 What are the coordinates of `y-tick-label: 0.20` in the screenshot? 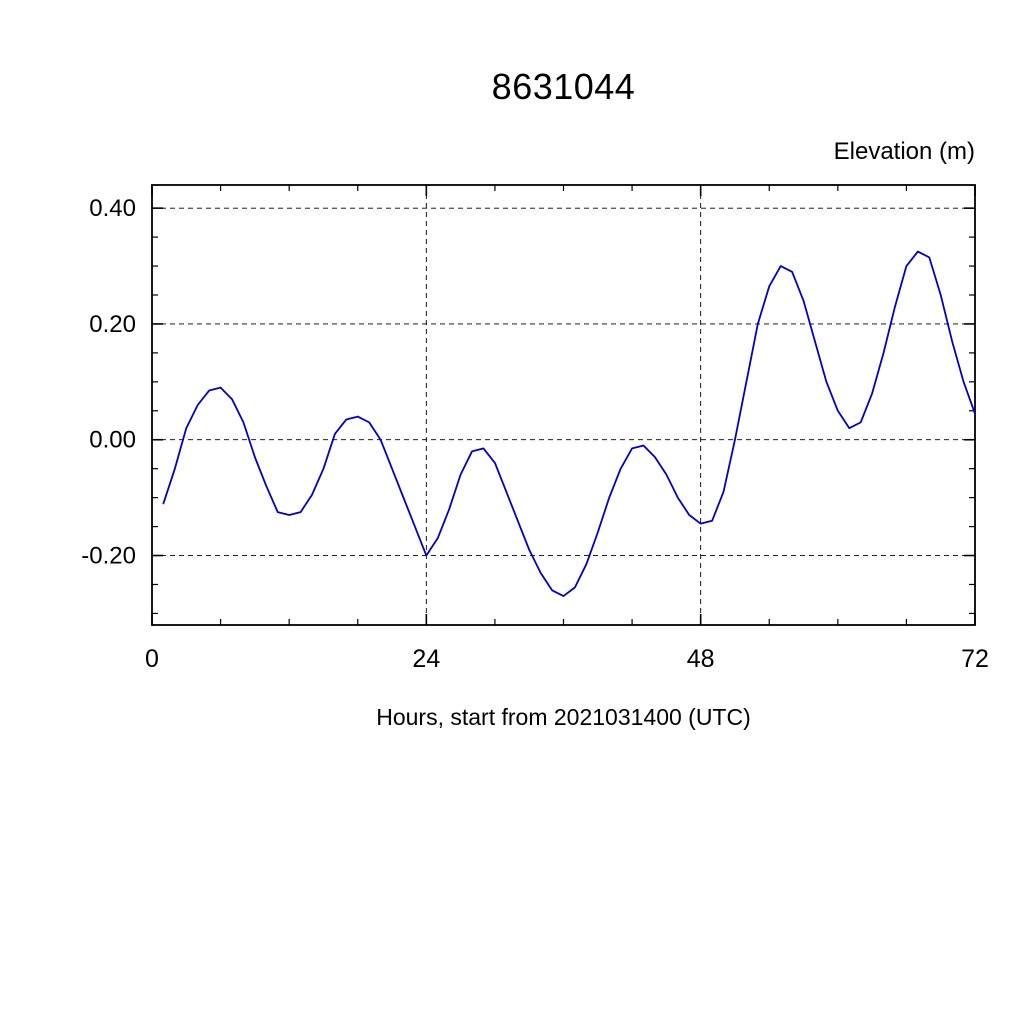 It's located at (112, 324).